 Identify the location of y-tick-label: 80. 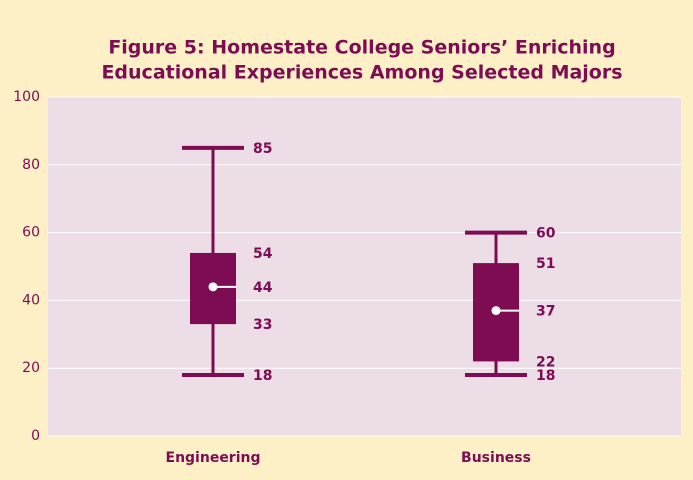
(31, 165).